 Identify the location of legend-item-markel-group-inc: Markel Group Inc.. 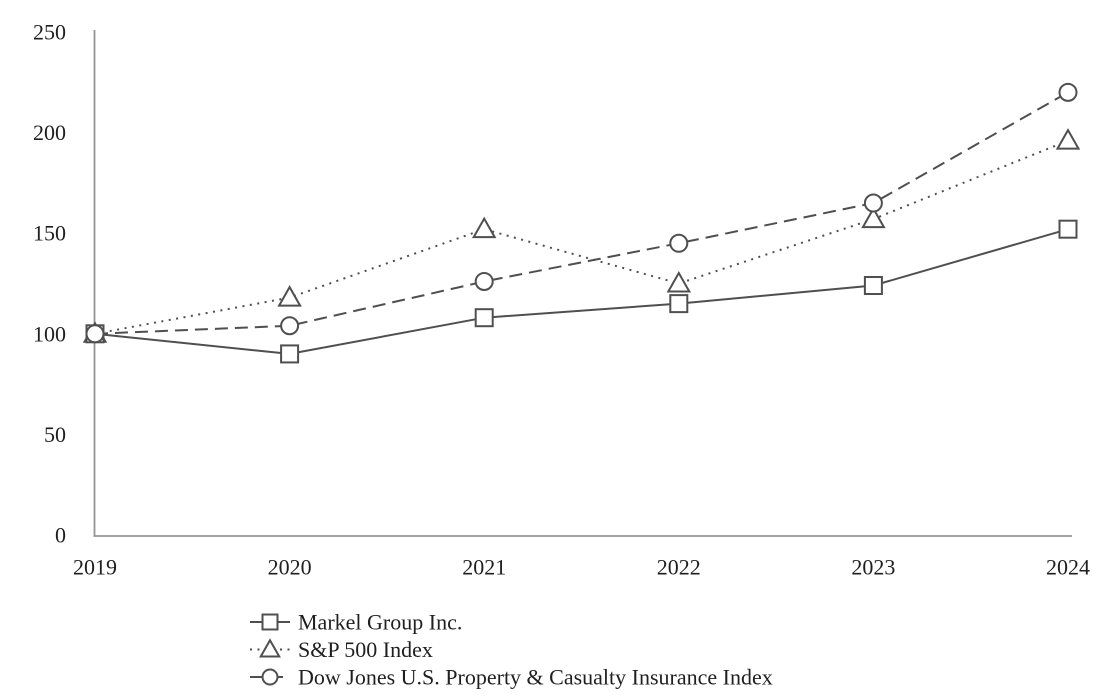
(356, 622).